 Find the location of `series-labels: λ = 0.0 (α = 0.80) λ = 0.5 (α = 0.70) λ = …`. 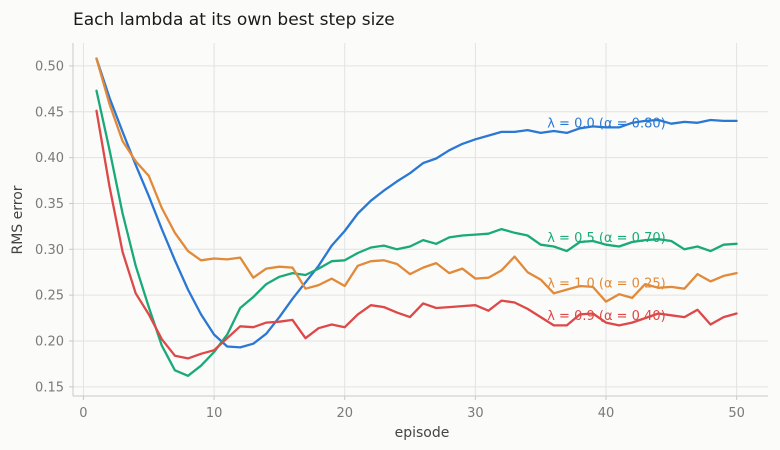

series-labels: λ = 0.0 (α = 0.80) λ = 0.5 (α = 0.70) λ = … is located at coordinates (606, 220).